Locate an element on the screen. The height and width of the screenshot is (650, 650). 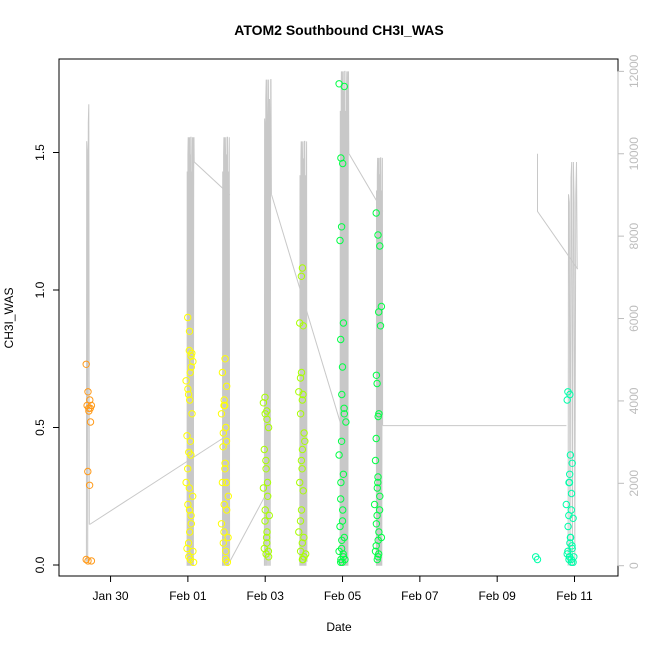
chart-title: ATOM2 Southbound CH3I_WAS is located at coordinates (338, 30).